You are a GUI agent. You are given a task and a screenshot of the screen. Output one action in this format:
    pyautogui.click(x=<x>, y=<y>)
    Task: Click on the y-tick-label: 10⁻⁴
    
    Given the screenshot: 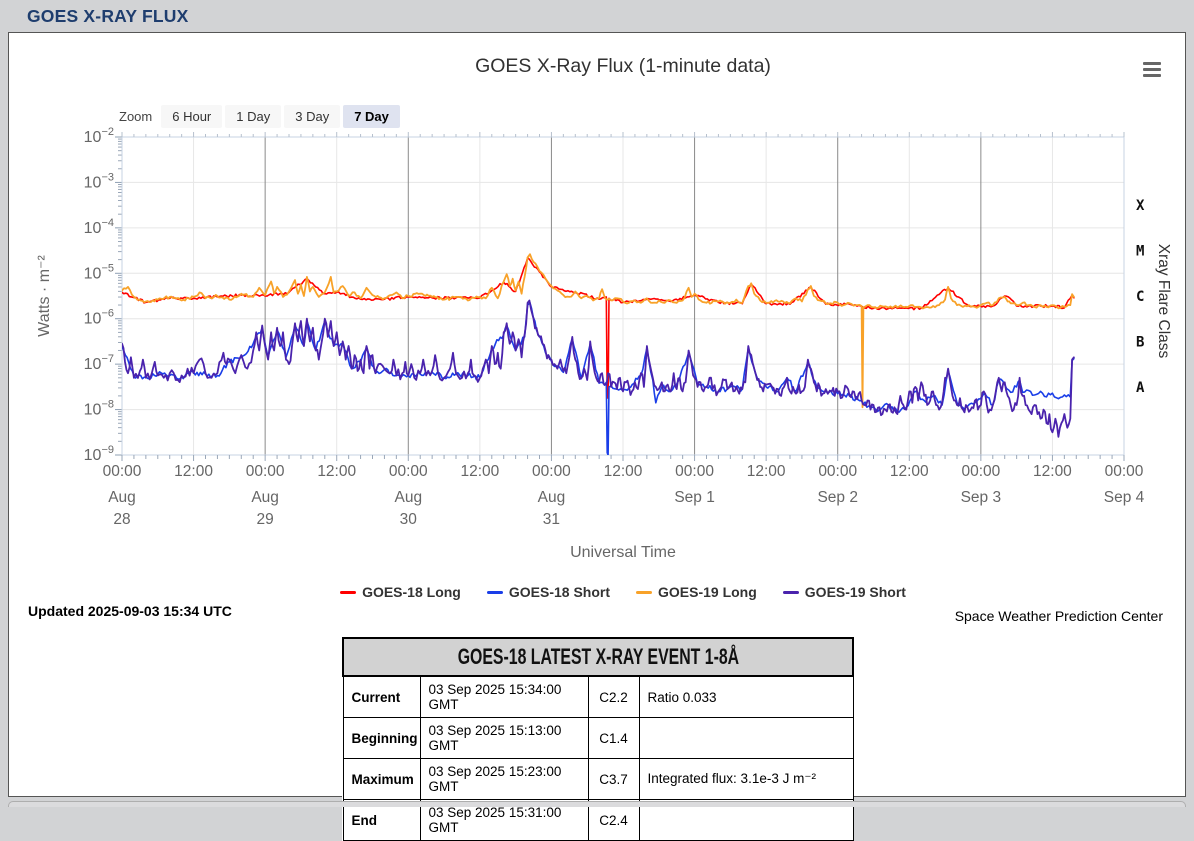 What is the action you would take?
    pyautogui.click(x=99, y=227)
    